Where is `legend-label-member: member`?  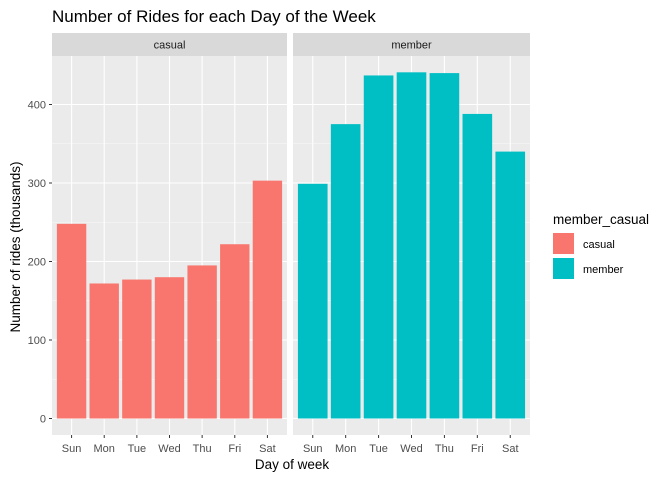
legend-label-member: member is located at coordinates (603, 270).